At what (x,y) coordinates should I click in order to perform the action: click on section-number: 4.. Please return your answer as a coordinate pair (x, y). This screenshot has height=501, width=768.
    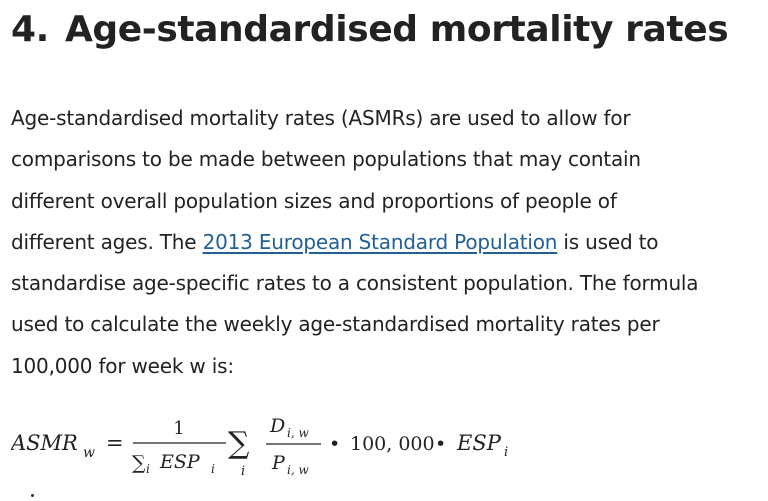
    Looking at the image, I should click on (30, 29).